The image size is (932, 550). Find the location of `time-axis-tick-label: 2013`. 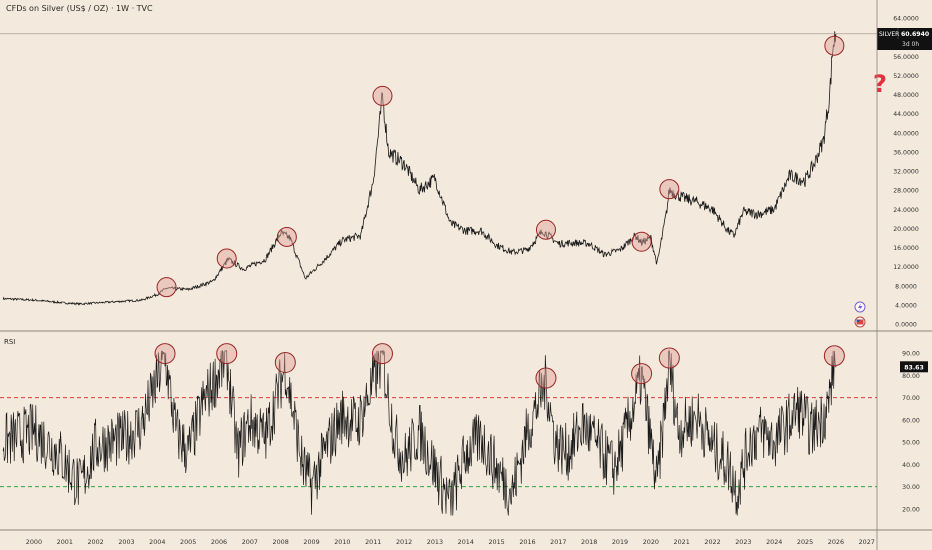

time-axis-tick-label: 2013 is located at coordinates (435, 542).